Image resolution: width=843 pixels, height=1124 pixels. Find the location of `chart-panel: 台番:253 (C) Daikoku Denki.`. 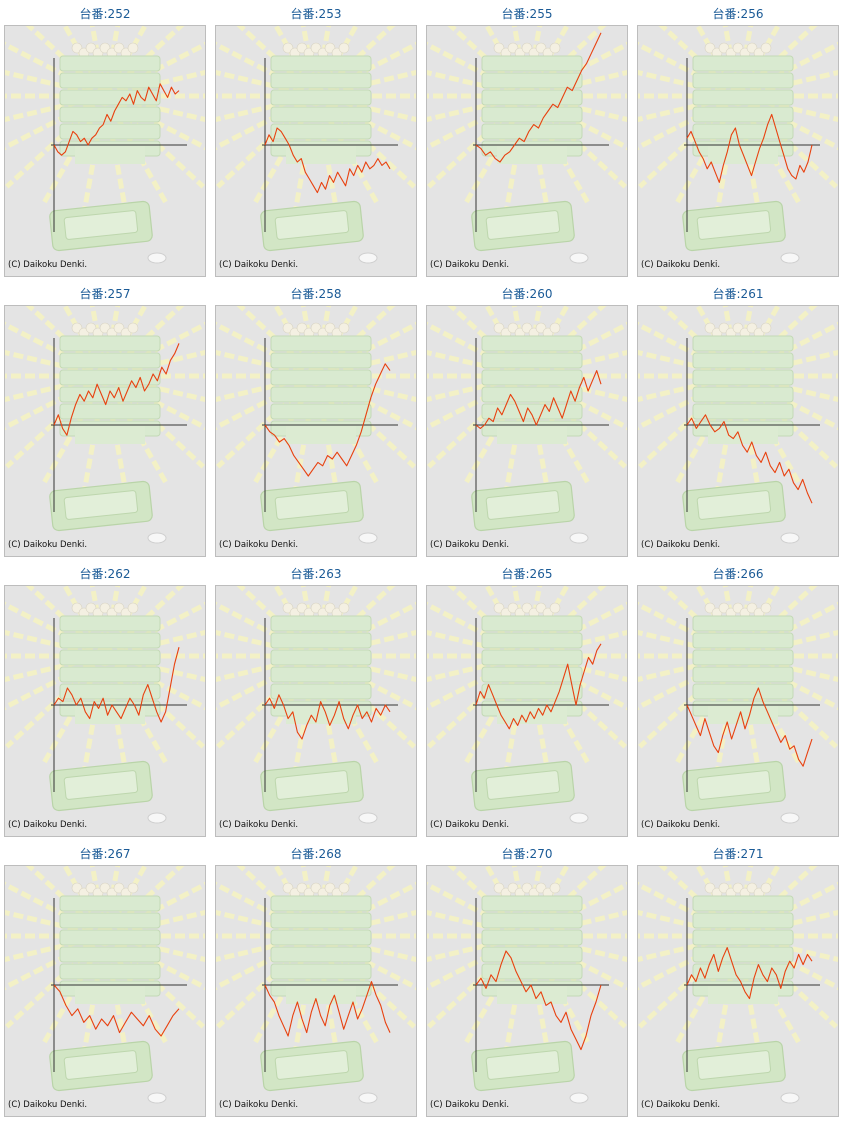

chart-panel: 台番:253 (C) Daikoku Denki. is located at coordinates (316, 141).